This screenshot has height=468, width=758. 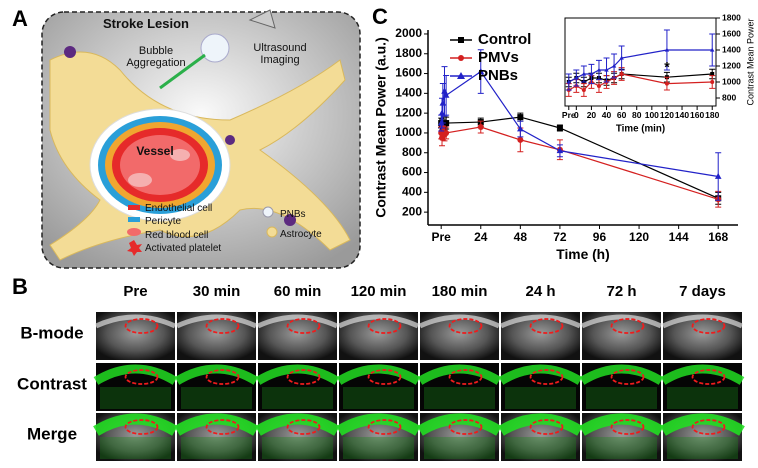 I want to click on imaging-label: Ultrasound Imaging, so click(x=280, y=54).